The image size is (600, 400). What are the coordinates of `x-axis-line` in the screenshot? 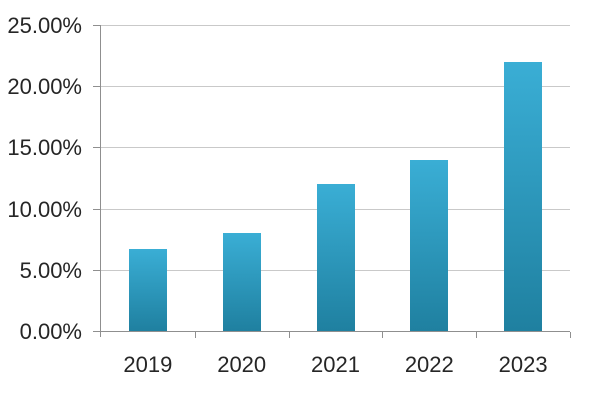 It's located at (331, 331).